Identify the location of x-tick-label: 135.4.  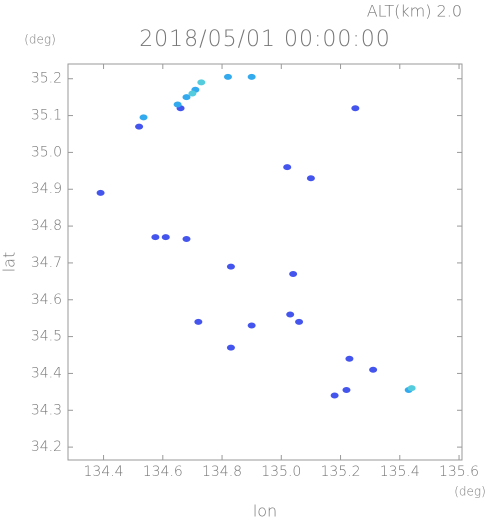
(400, 472).